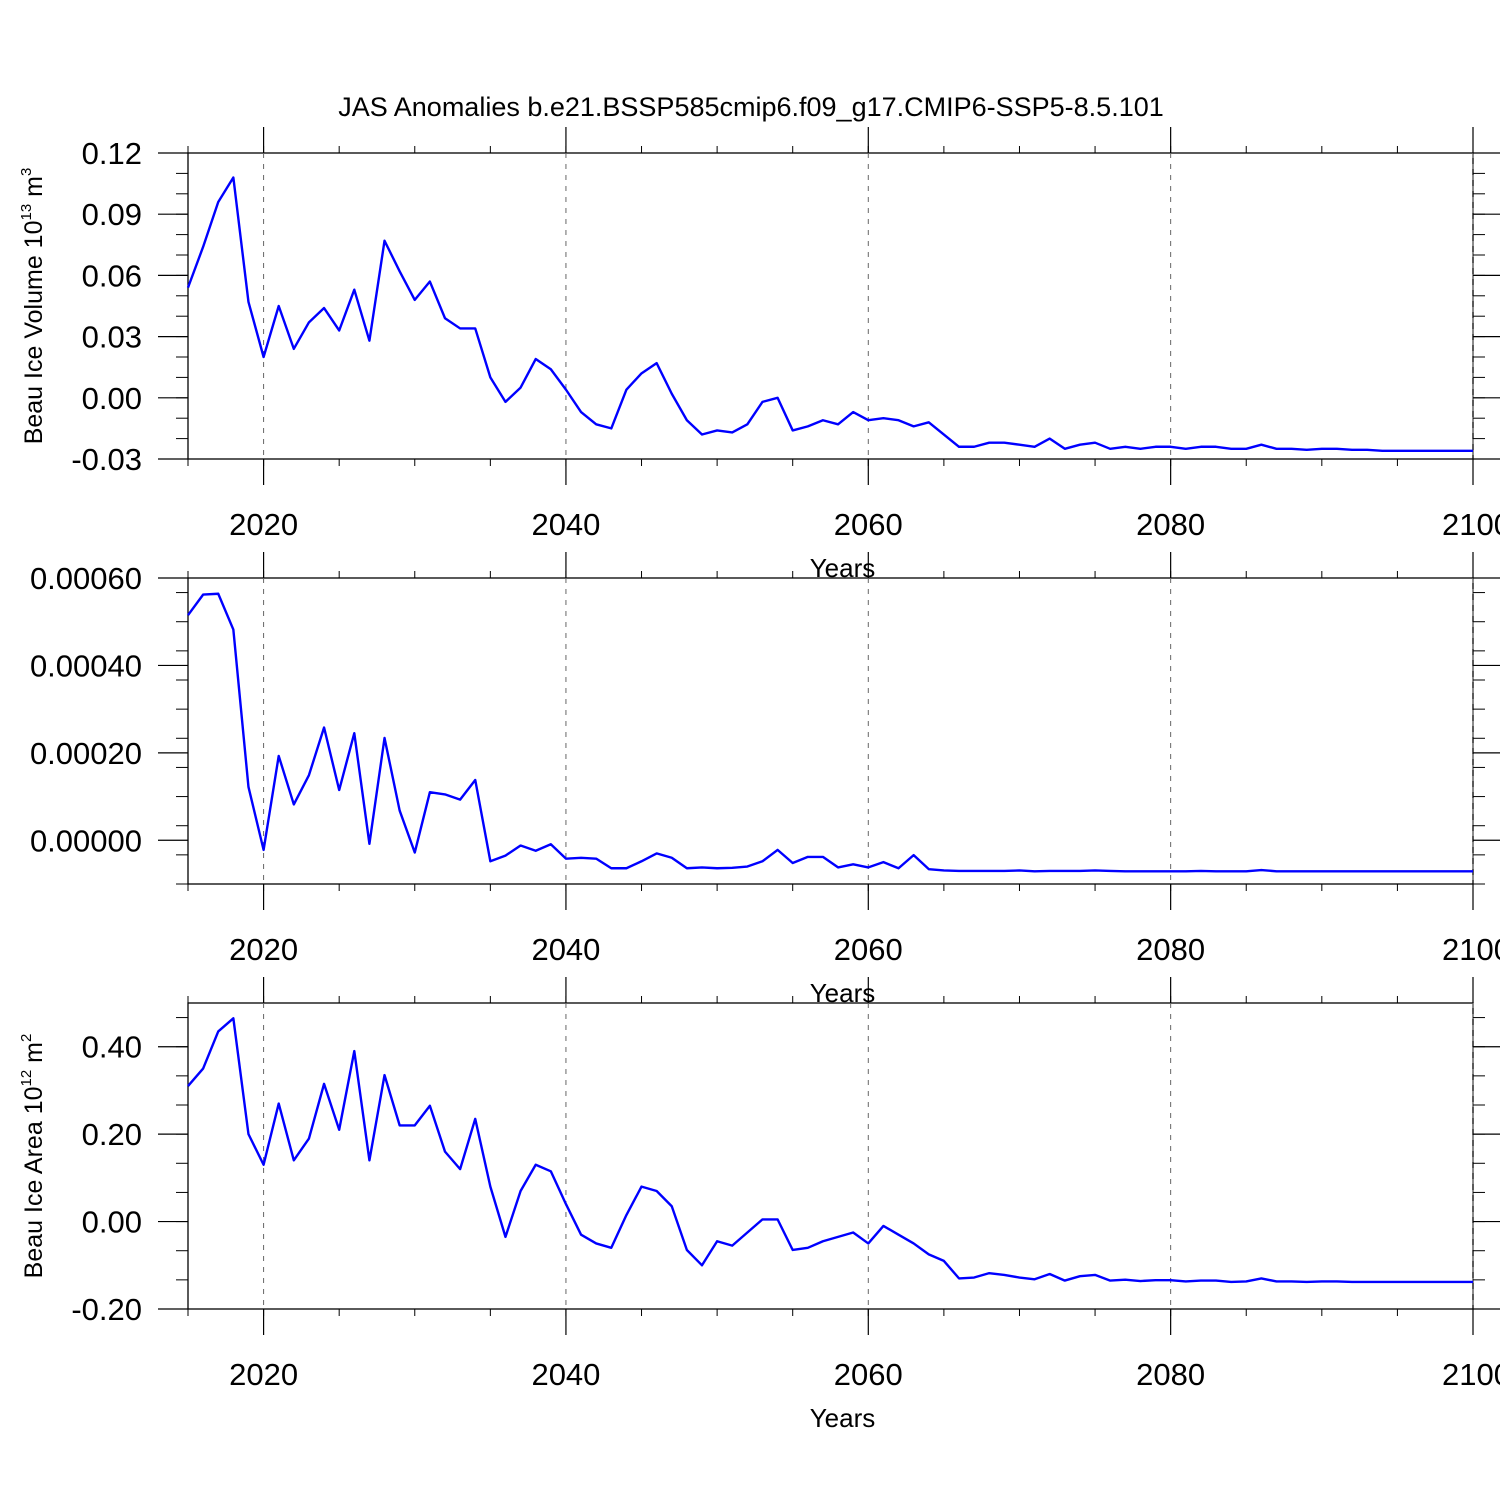 Image resolution: width=1500 pixels, height=1500 pixels. What do you see at coordinates (86, 578) in the screenshot?
I see `y-tick-label: 0.00060` at bounding box center [86, 578].